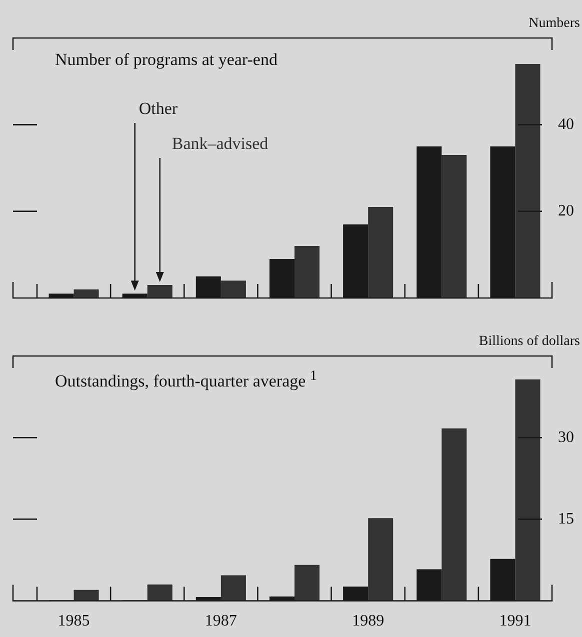  I want to click on y-tick-label: 40, so click(566, 124).